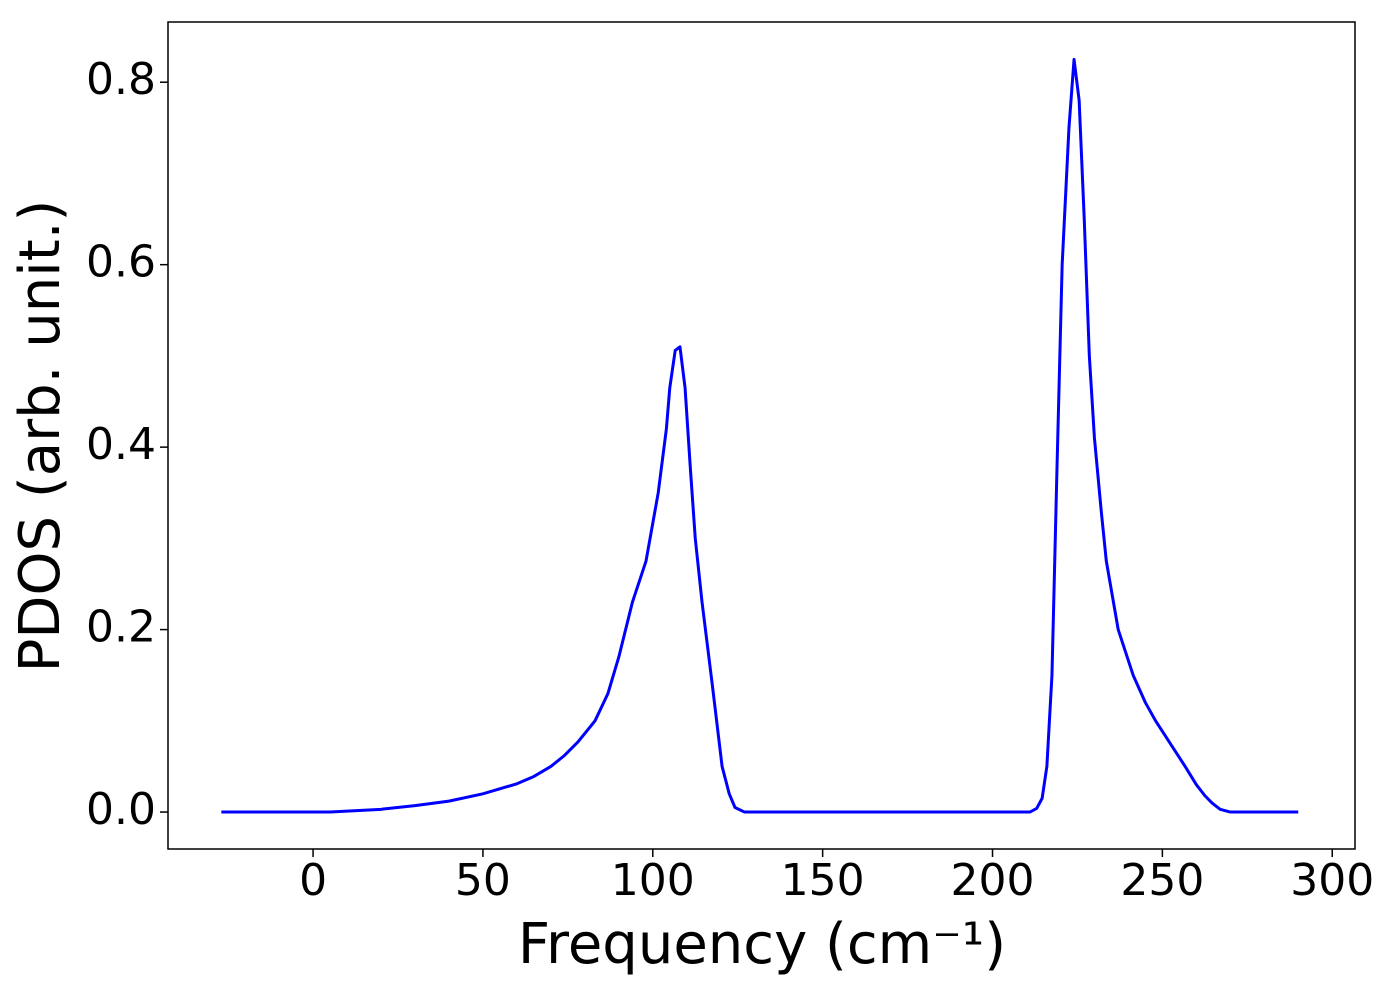 The height and width of the screenshot is (1000, 1400). Describe the element at coordinates (483, 880) in the screenshot. I see `x-tick-label: 50` at that location.